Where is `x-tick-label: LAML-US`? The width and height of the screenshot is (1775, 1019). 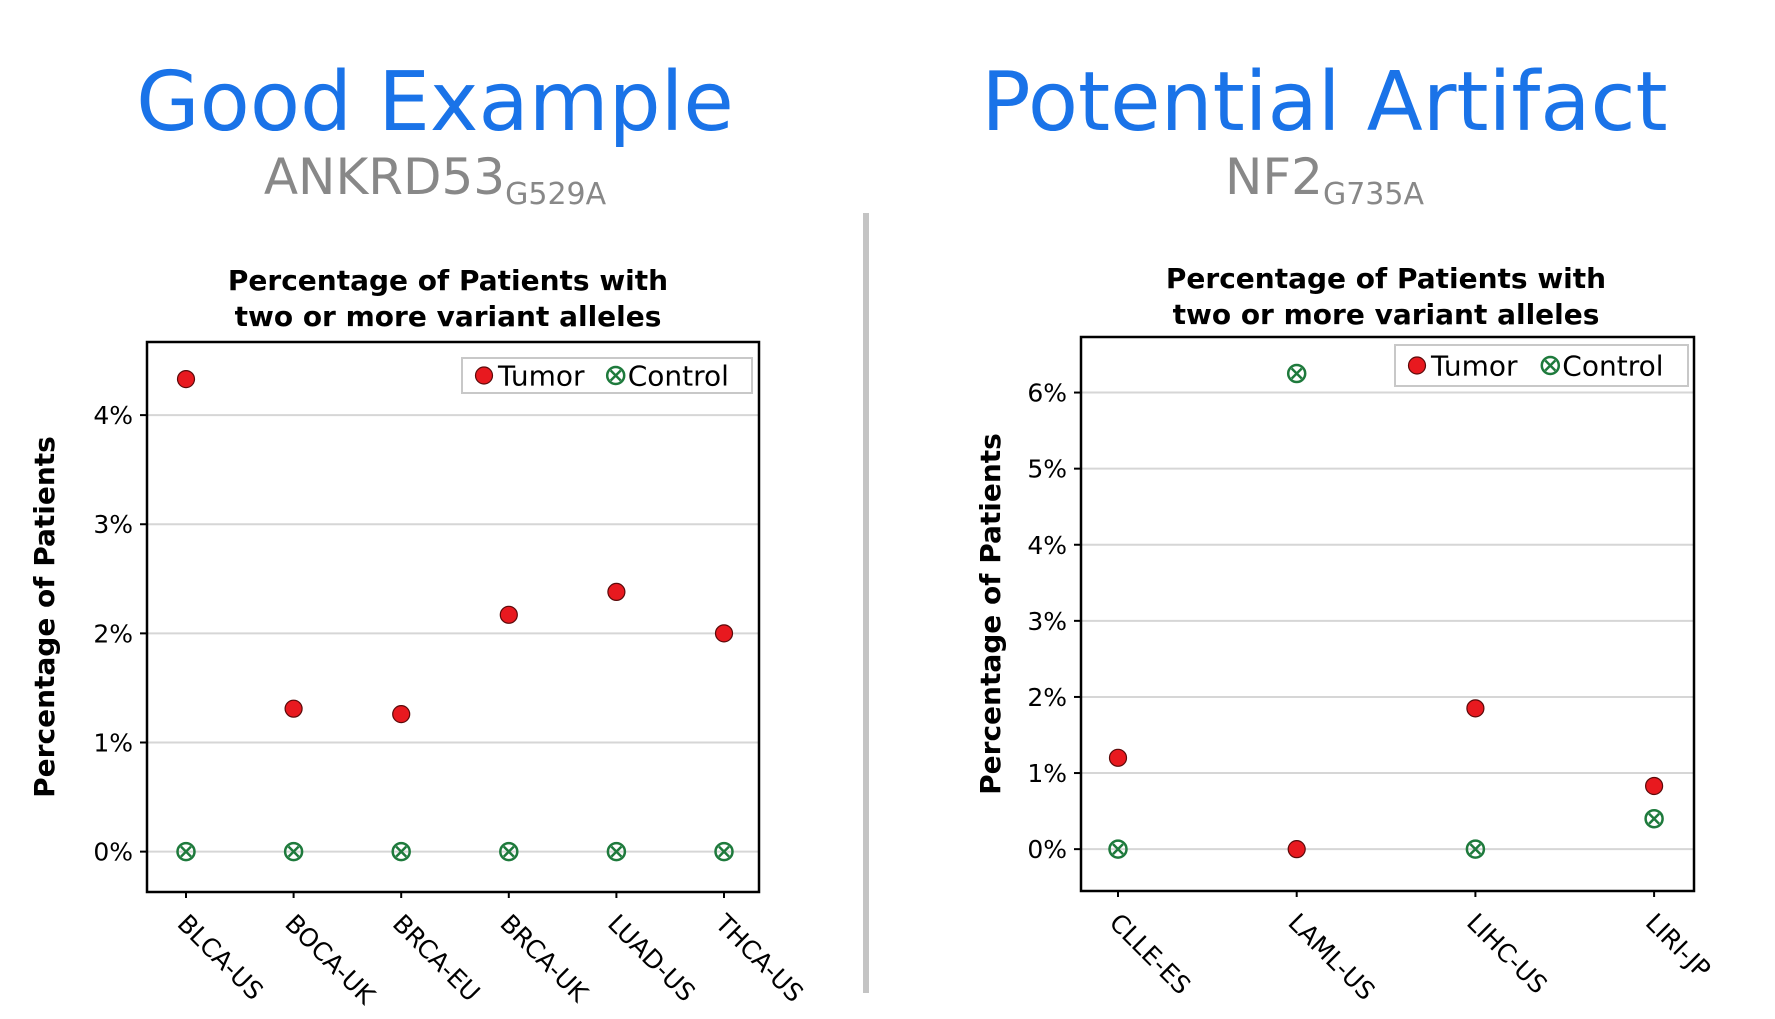
x-tick-label: LAML-US is located at coordinates (1331, 957).